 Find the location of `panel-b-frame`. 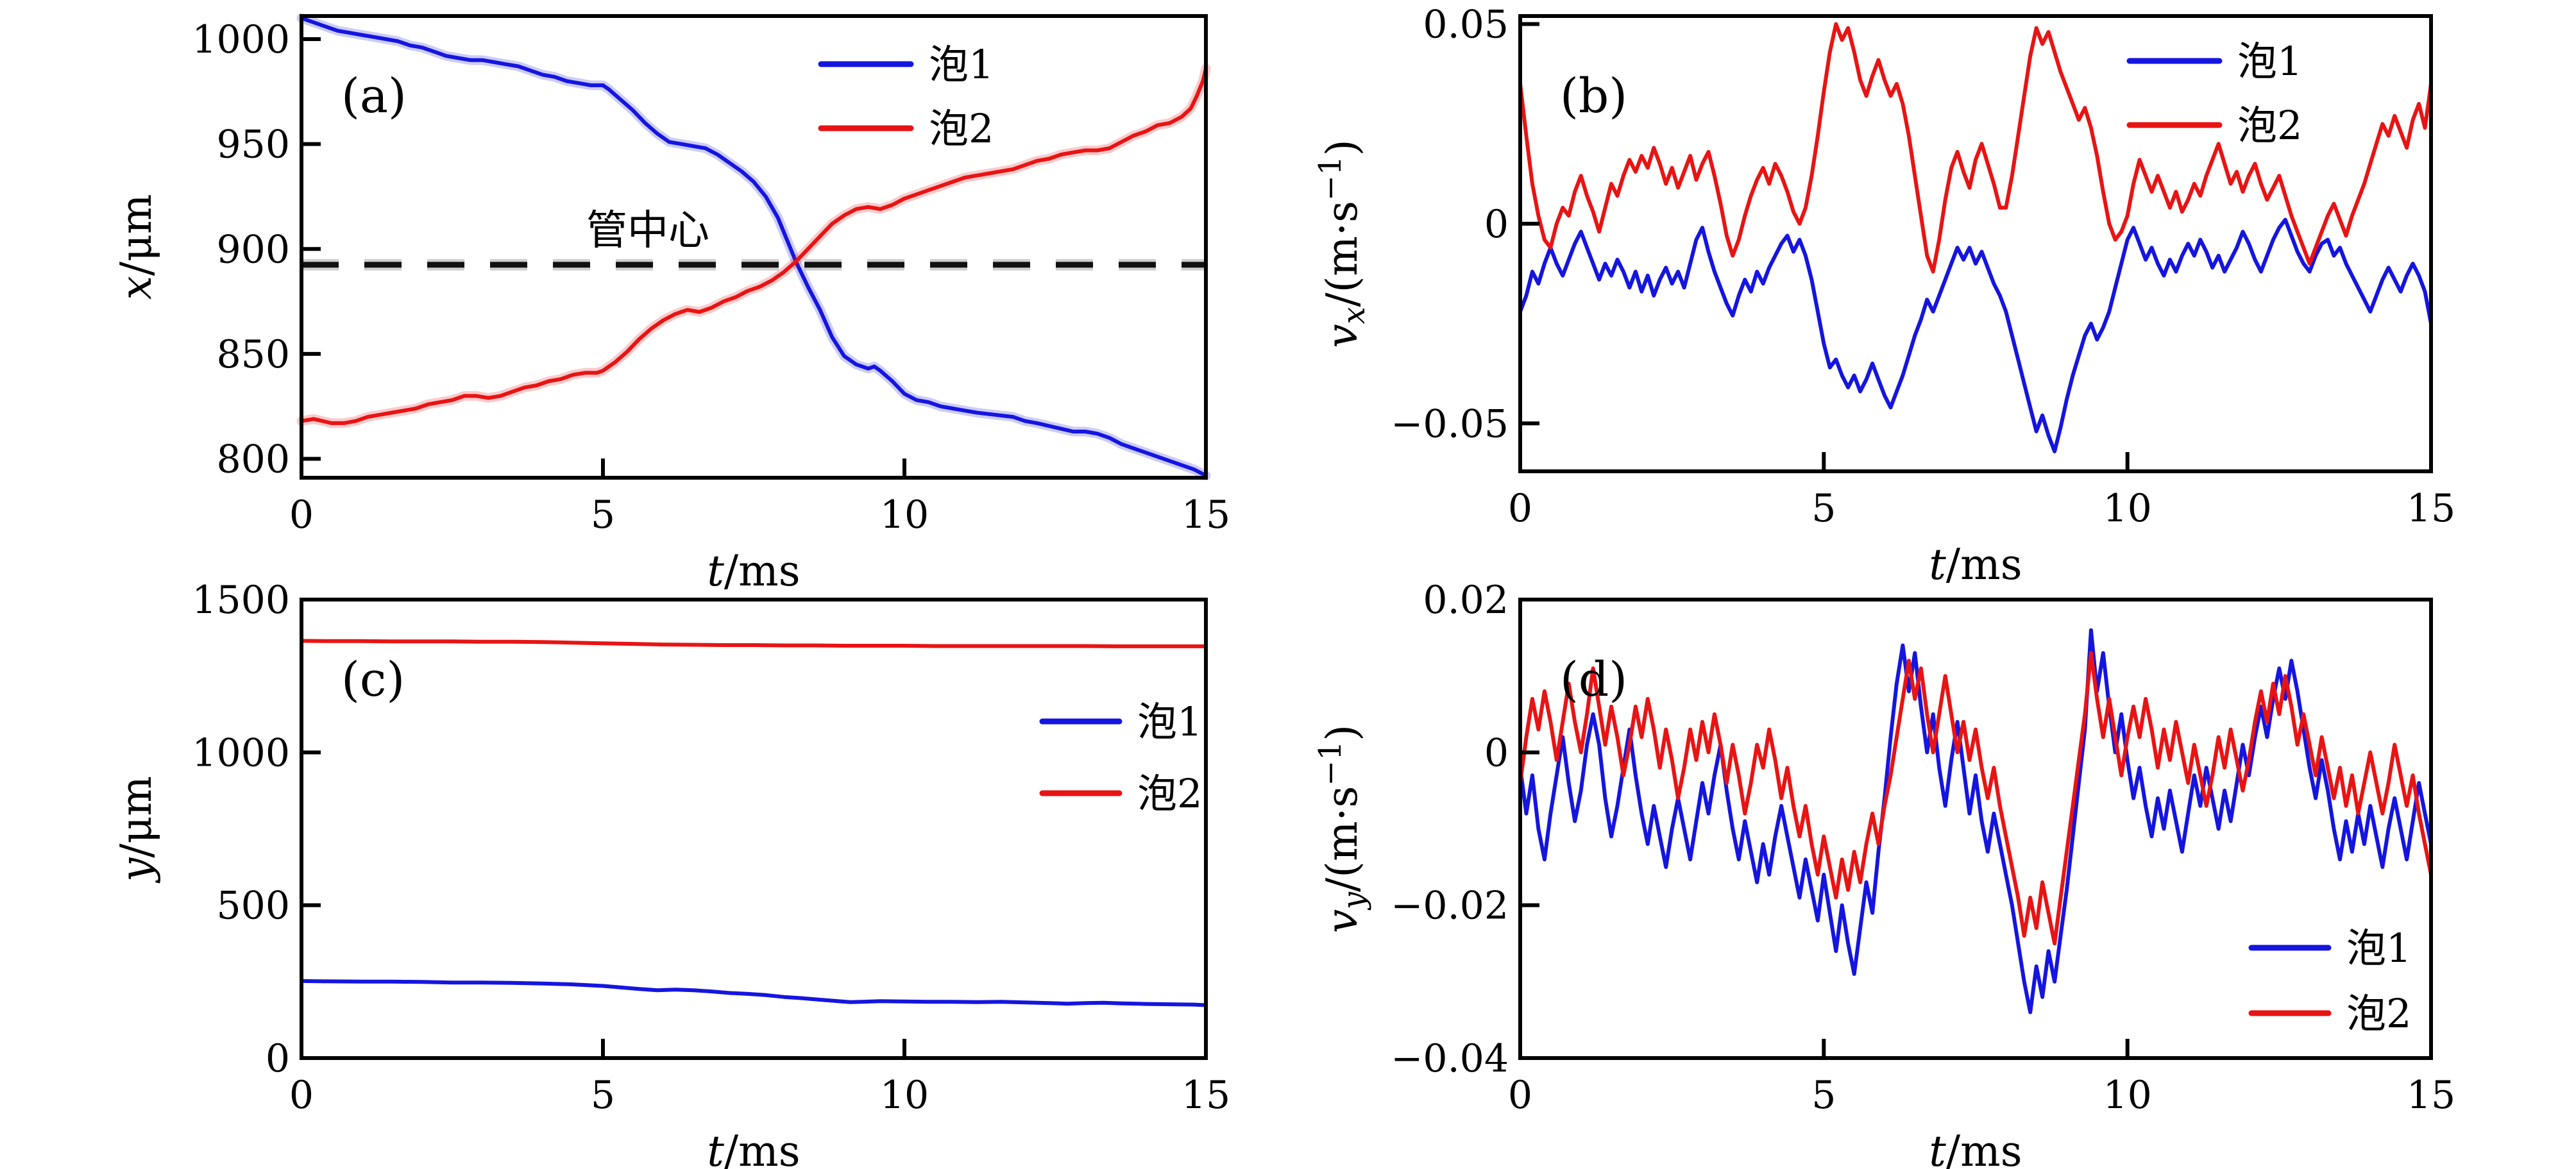

panel-b-frame is located at coordinates (1975, 244).